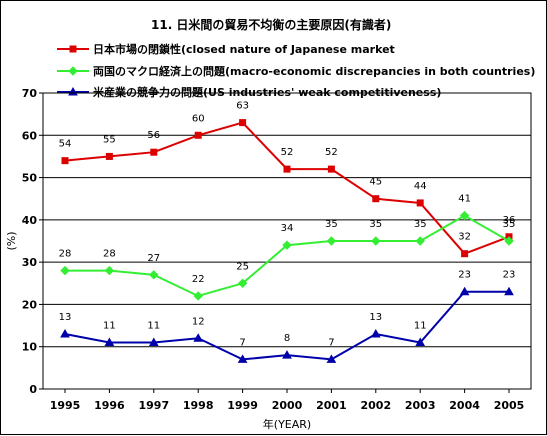  What do you see at coordinates (109, 139) in the screenshot?
I see `data-label: 55` at bounding box center [109, 139].